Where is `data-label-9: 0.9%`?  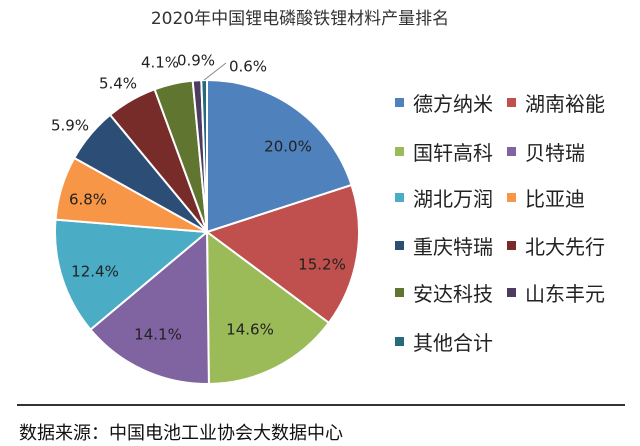
data-label-9: 0.9% is located at coordinates (196, 61).